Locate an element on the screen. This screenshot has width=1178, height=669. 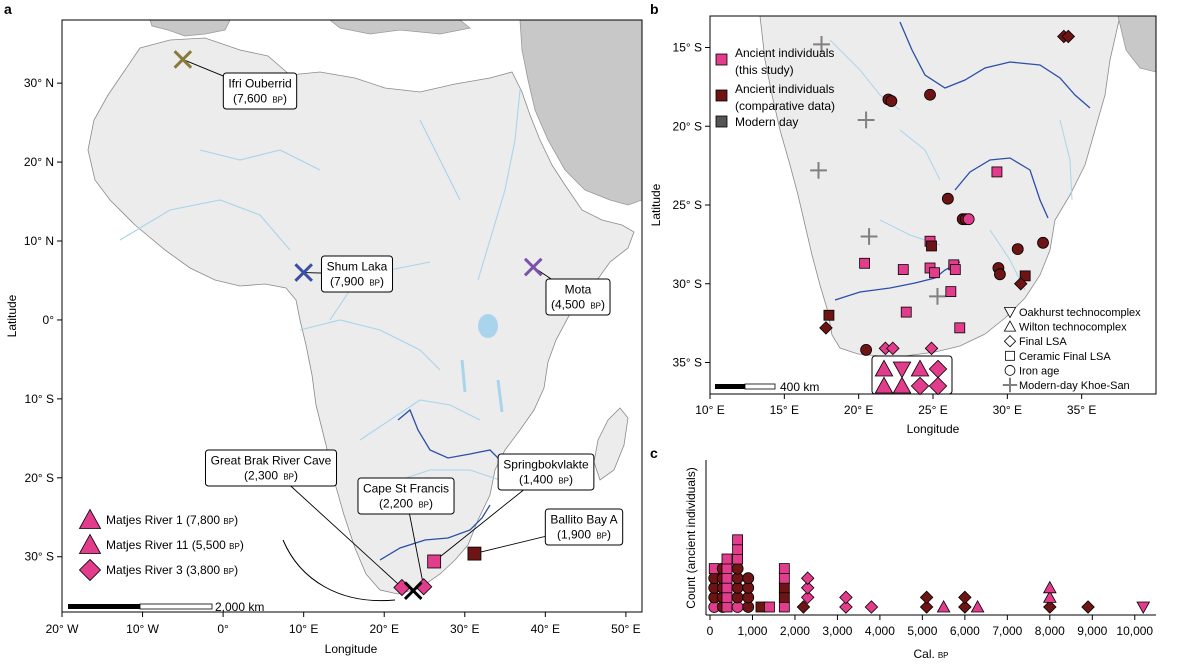
panel-c-ylabel: Count (ancient individuals) is located at coordinates (691, 537).